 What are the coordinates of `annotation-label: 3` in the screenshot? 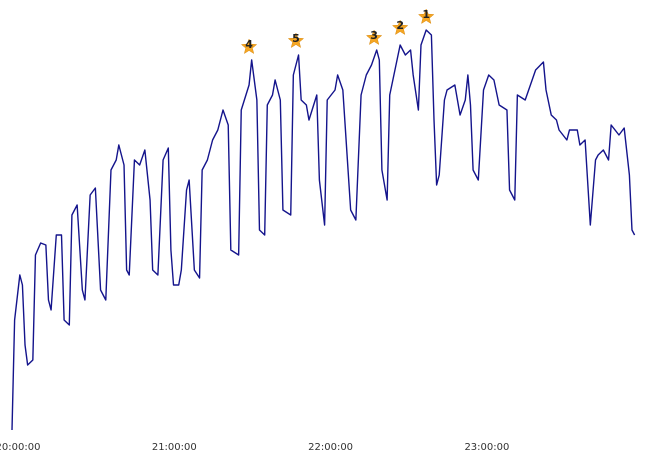 It's located at (374, 35).